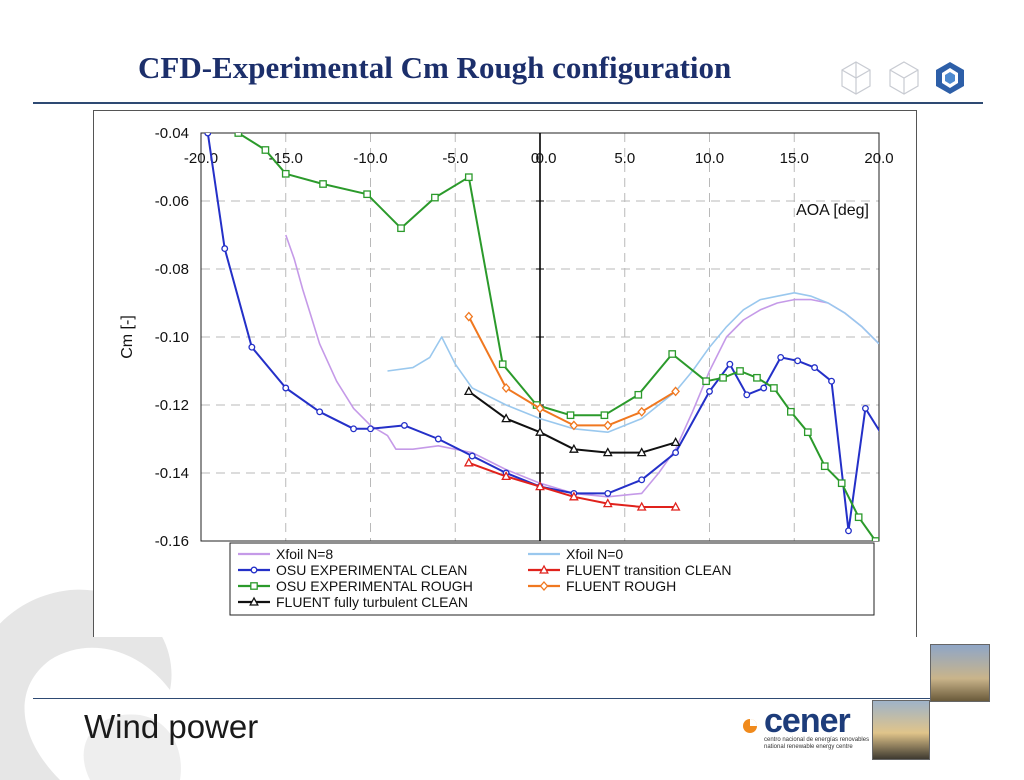 The height and width of the screenshot is (780, 1024). What do you see at coordinates (371, 570) in the screenshot?
I see `legend-label: OSU EXPERIMENTAL CLEAN` at bounding box center [371, 570].